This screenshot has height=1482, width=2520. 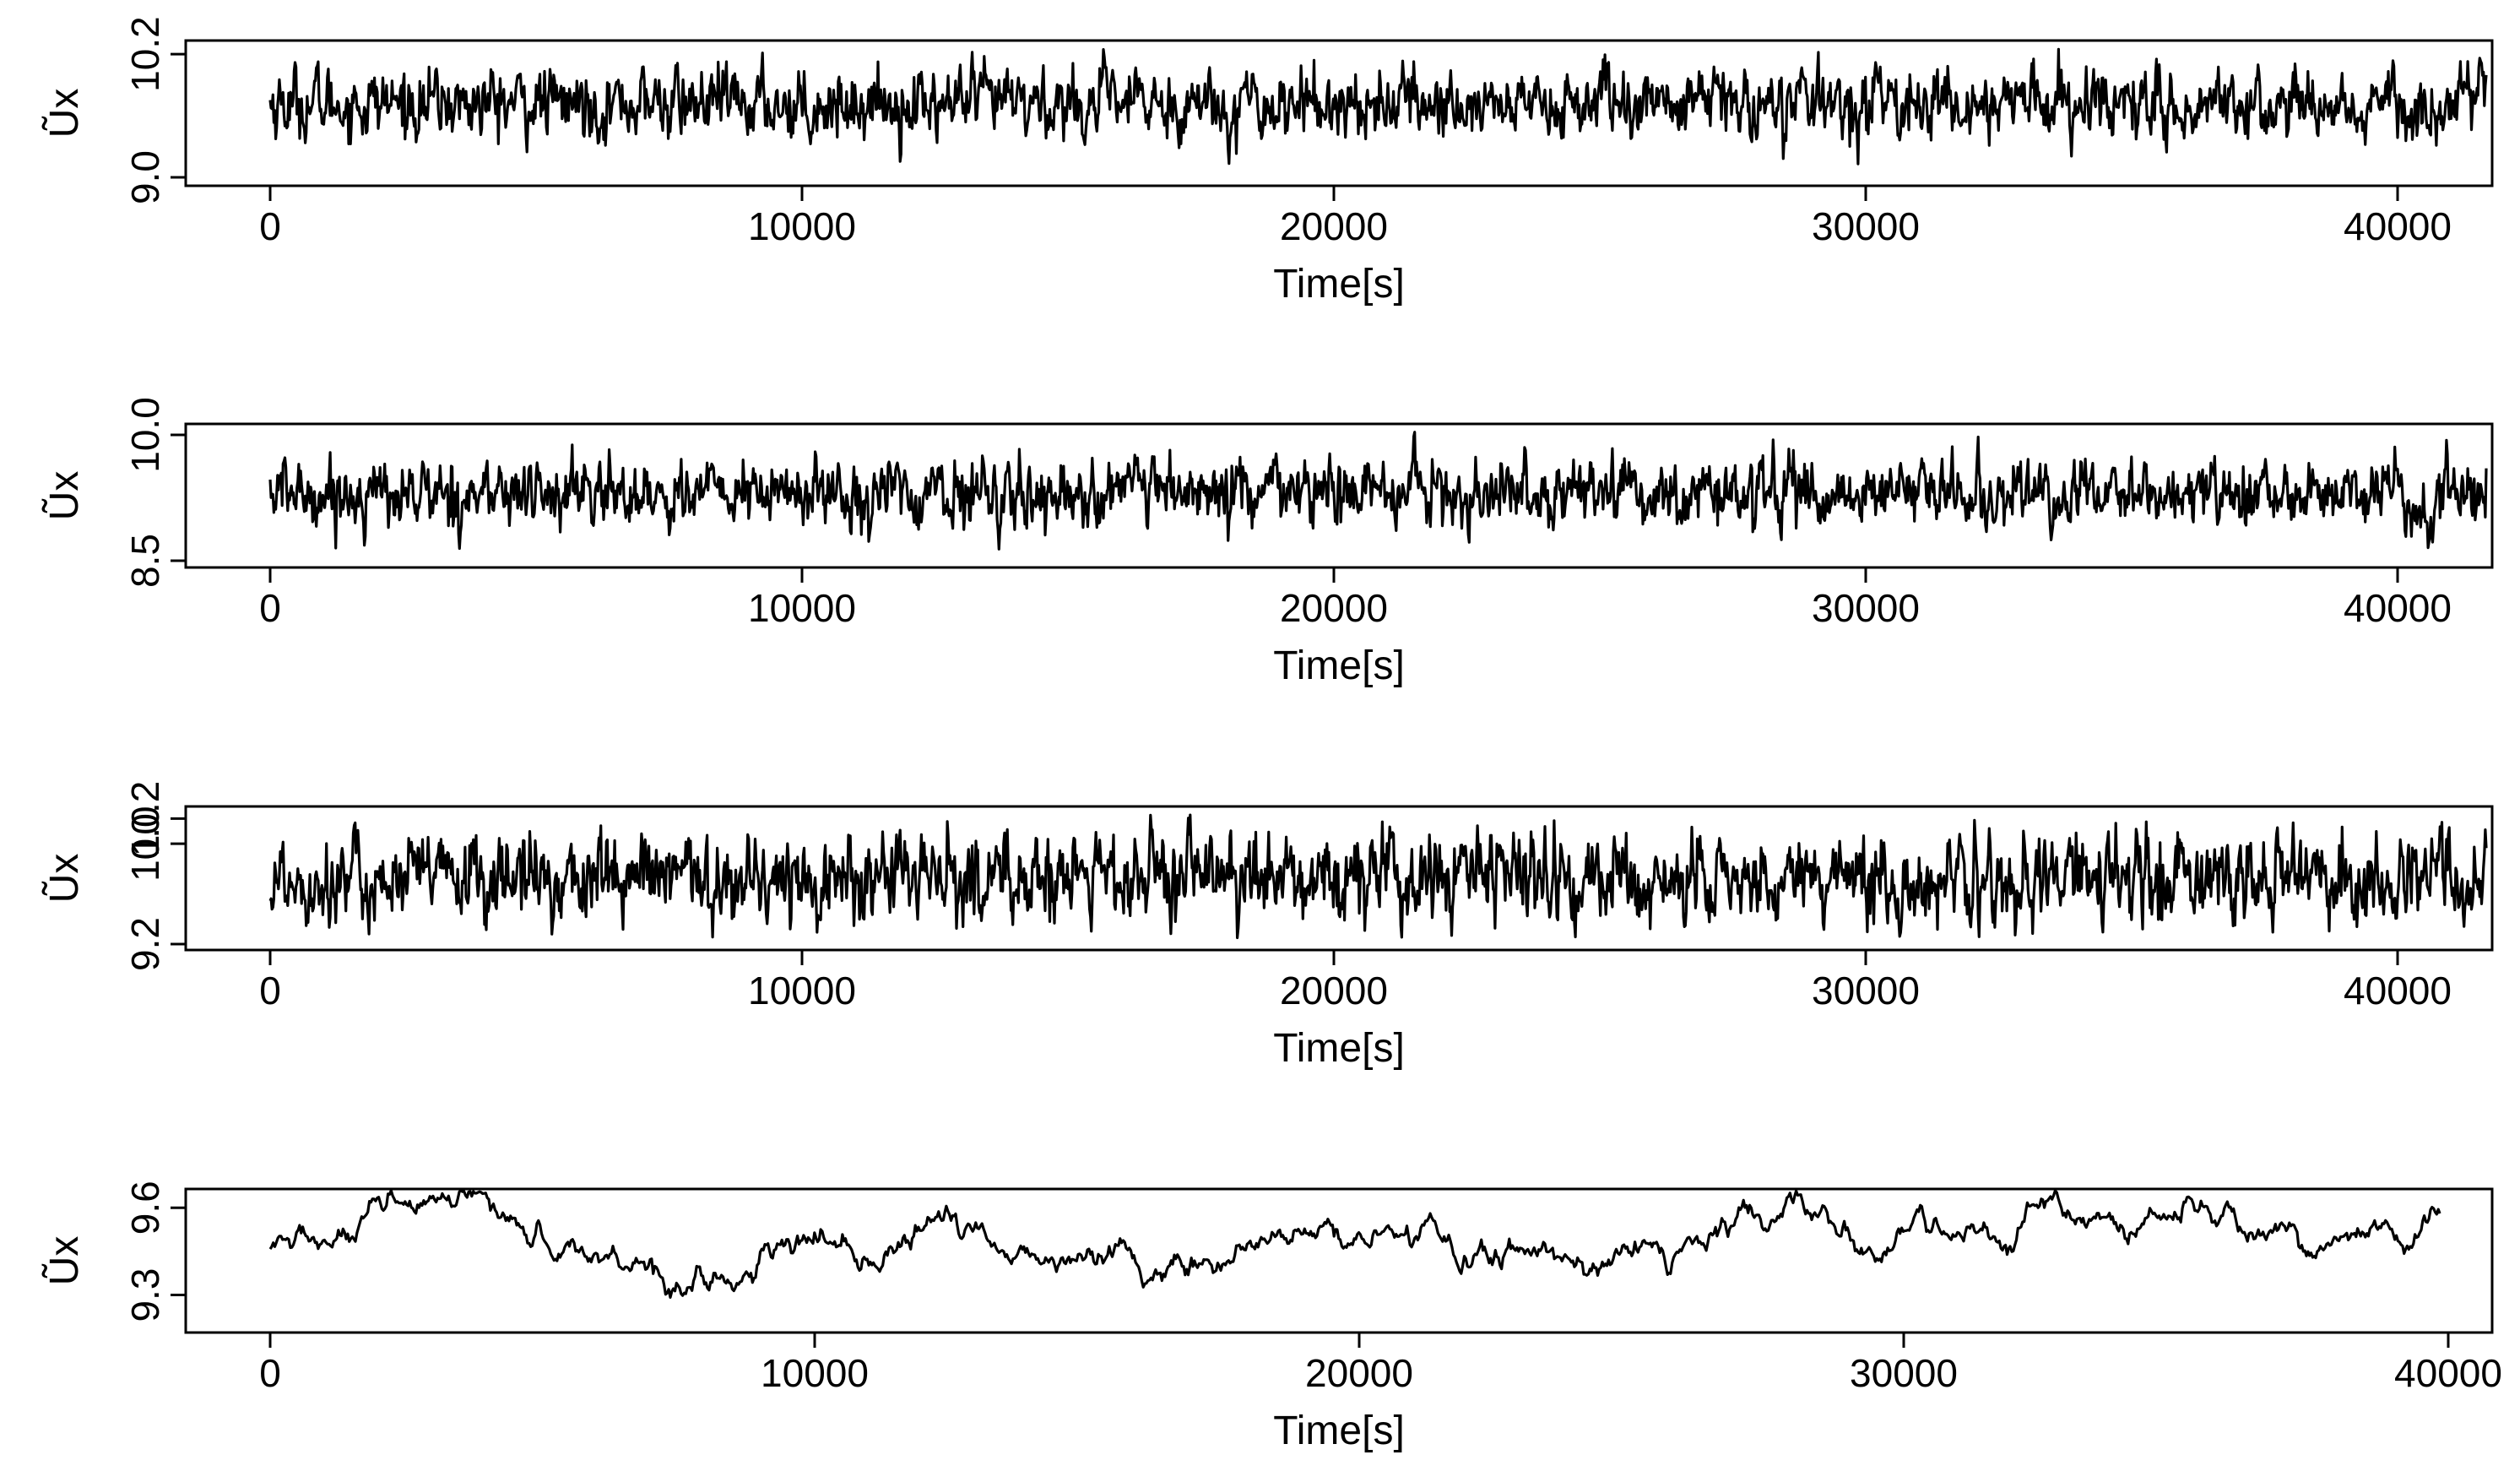 What do you see at coordinates (145, 177) in the screenshot?
I see `y-tick-label: 9.0` at bounding box center [145, 177].